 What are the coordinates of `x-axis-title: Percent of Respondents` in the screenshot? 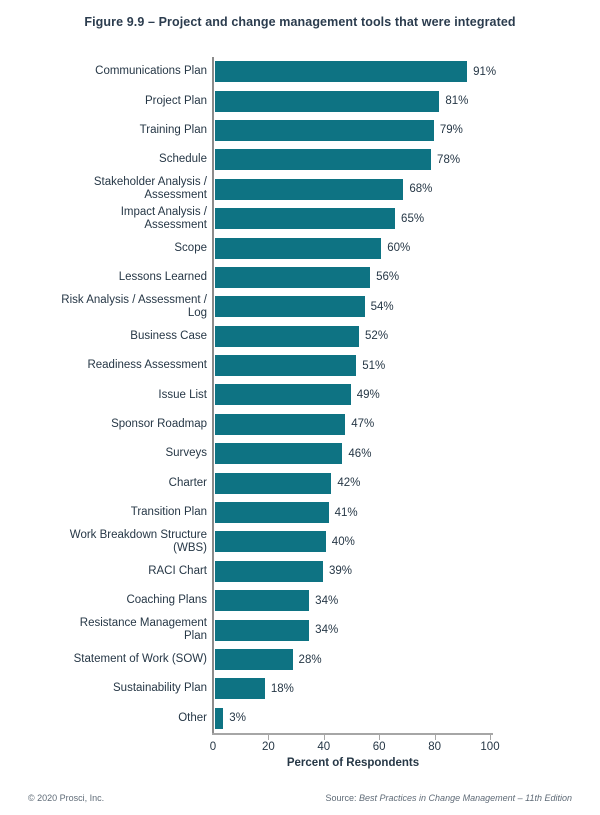 It's located at (353, 763).